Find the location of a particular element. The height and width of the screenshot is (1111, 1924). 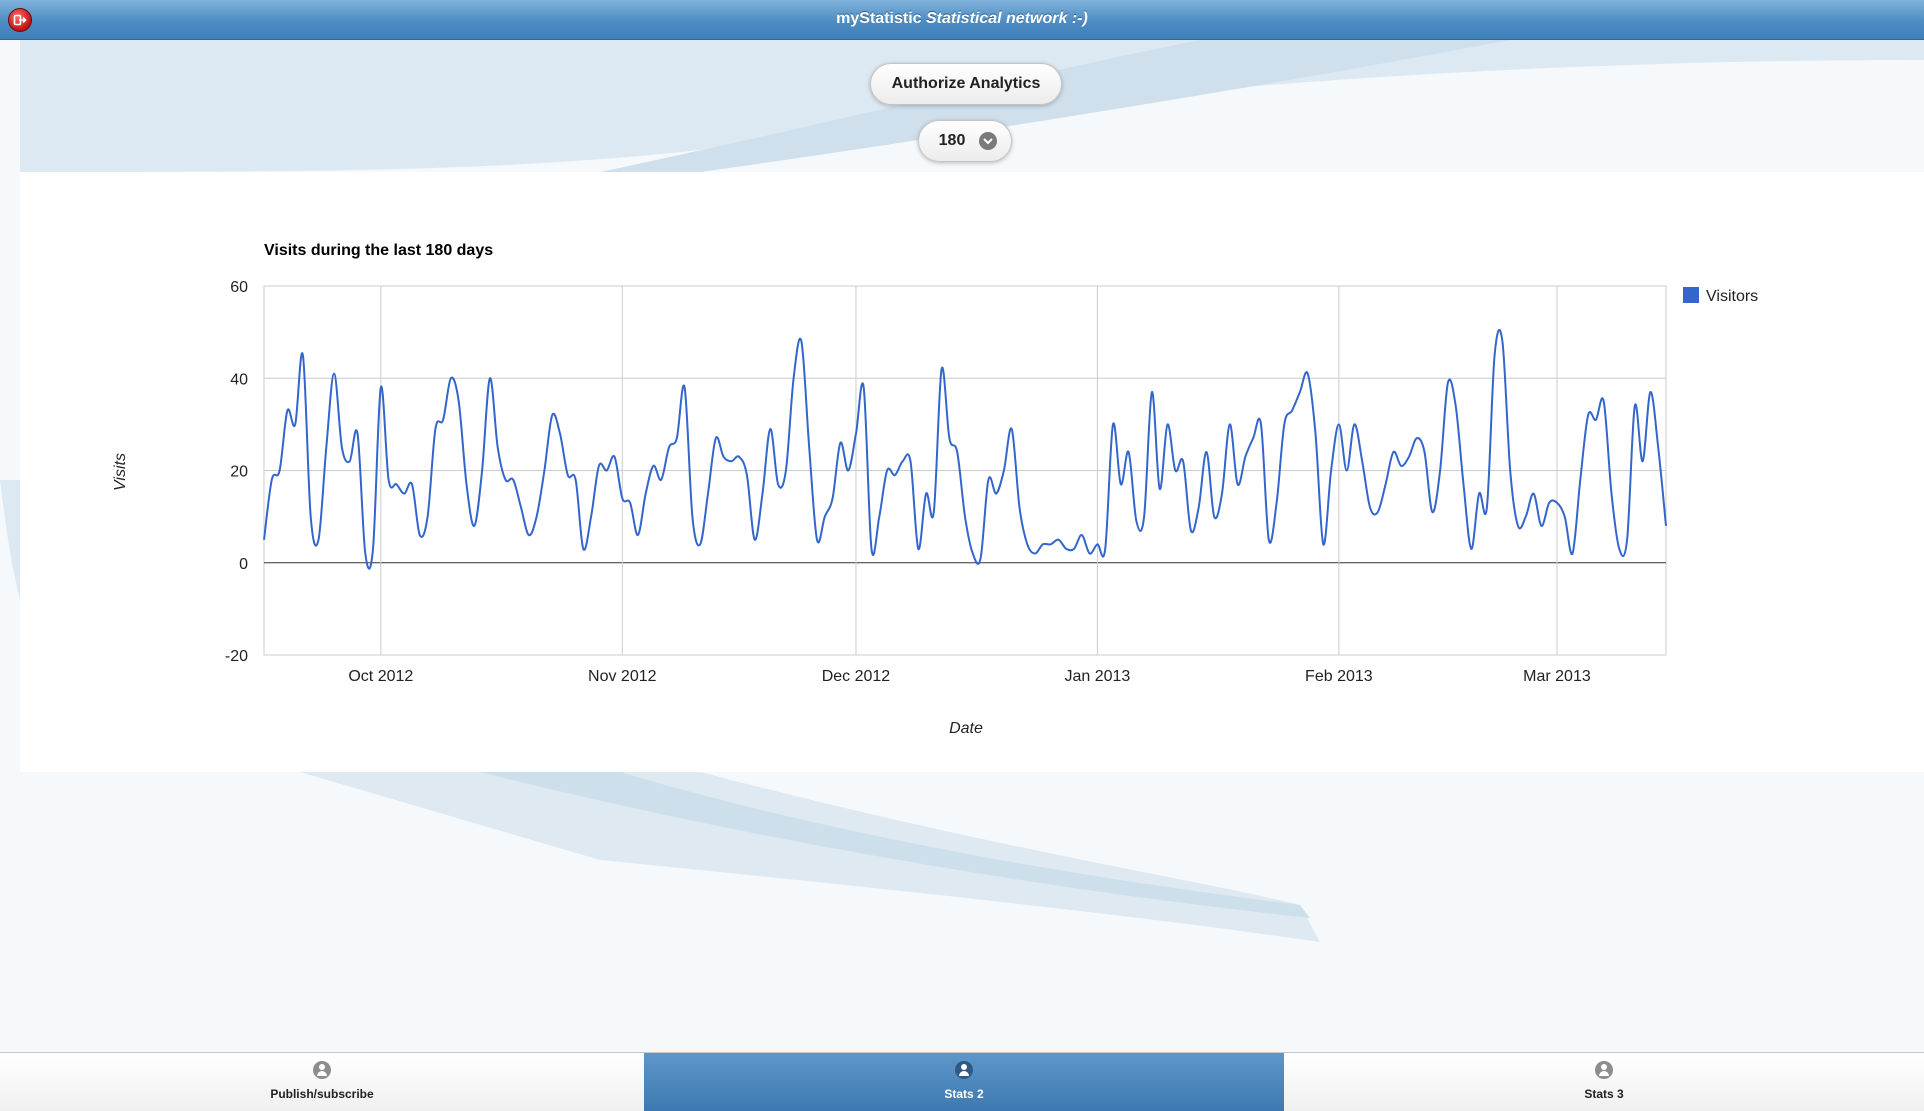

bottom-navbar: Publish/subscribe Stats 2 Stats 3 is located at coordinates (962, 1081).